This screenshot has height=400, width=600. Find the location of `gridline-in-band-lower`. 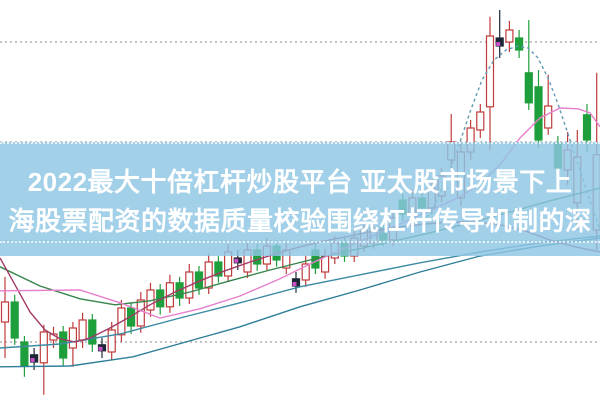

gridline-in-band-lower is located at coordinates (300, 242).